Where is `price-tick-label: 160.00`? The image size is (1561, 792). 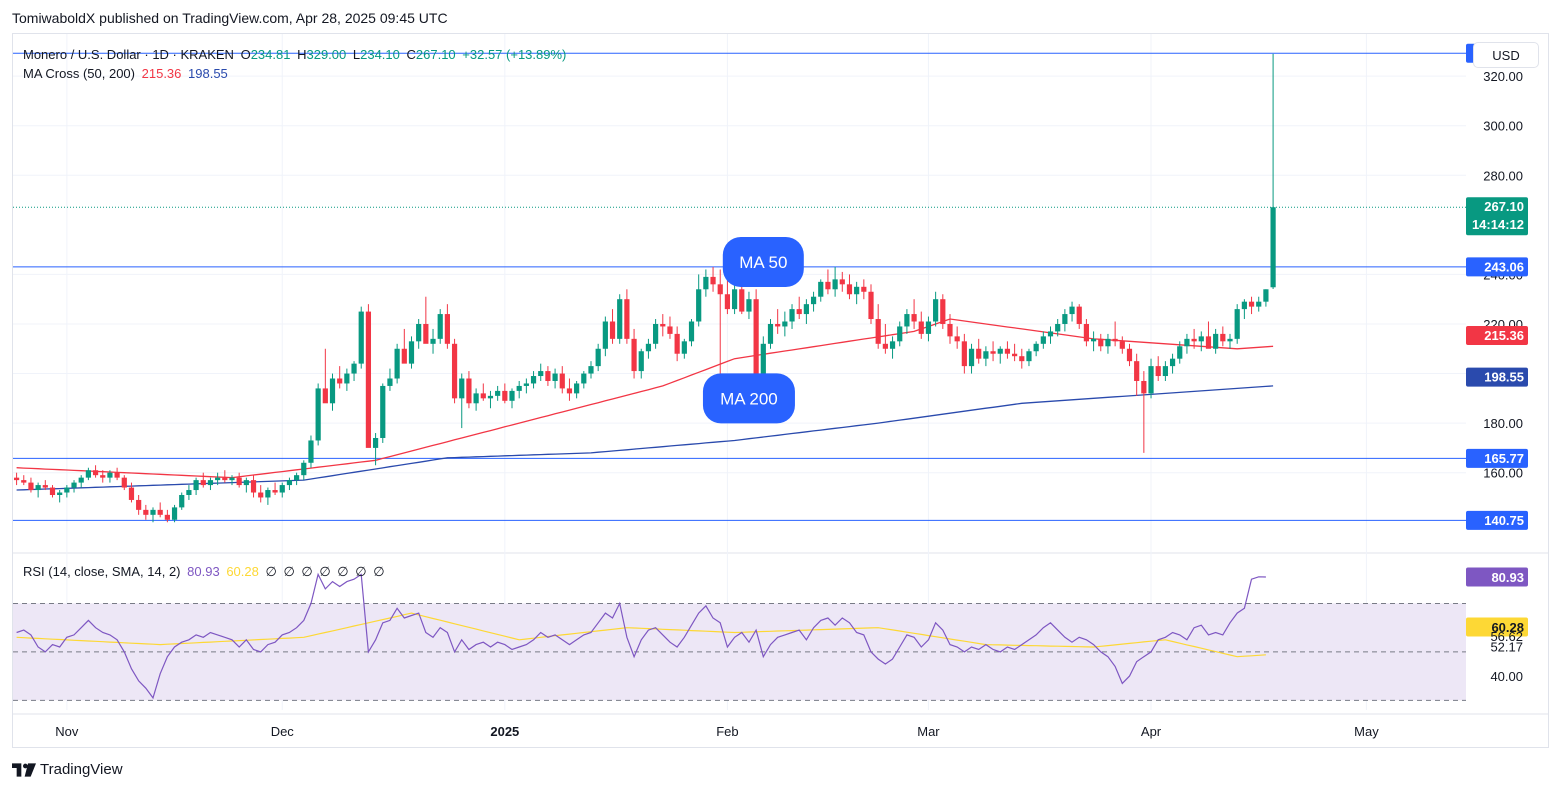 price-tick-label: 160.00 is located at coordinates (1503, 473).